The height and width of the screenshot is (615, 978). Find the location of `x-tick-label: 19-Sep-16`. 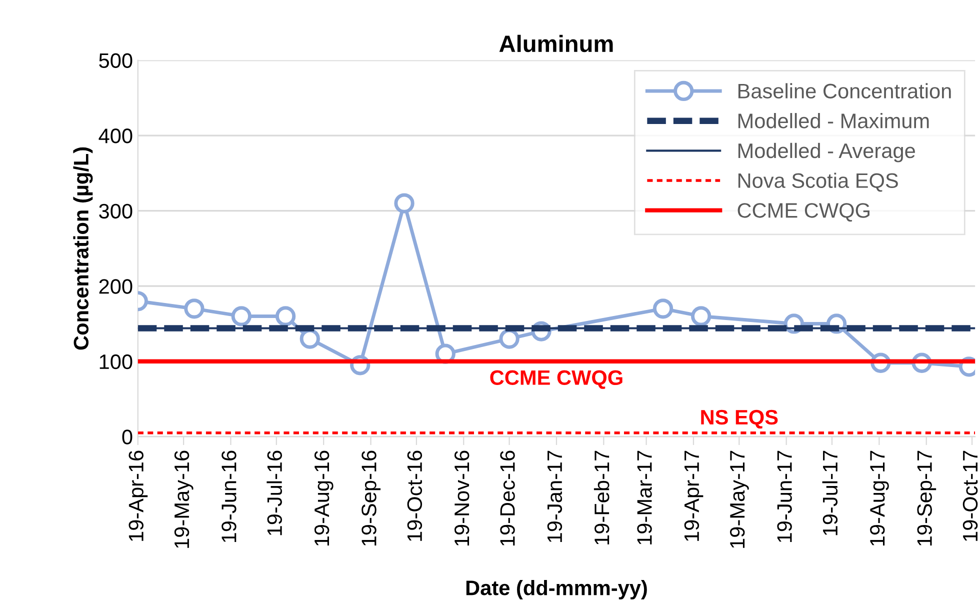

x-tick-label: 19-Sep-16 is located at coordinates (371, 498).